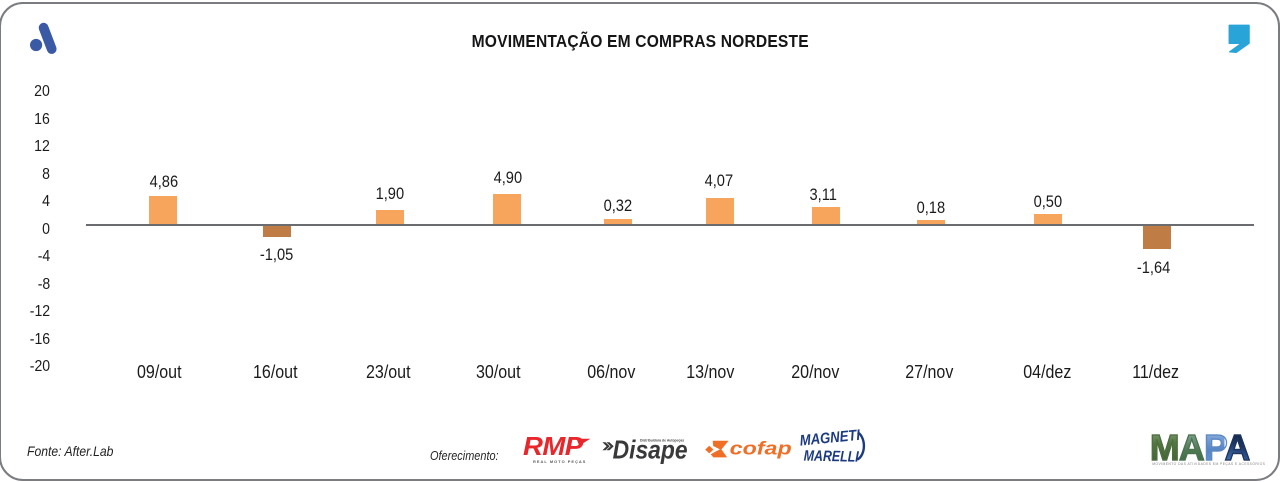 The width and height of the screenshot is (1280, 482). What do you see at coordinates (662, 441) in the screenshot?
I see `svg-text: Distribuidora de Autopeças` at bounding box center [662, 441].